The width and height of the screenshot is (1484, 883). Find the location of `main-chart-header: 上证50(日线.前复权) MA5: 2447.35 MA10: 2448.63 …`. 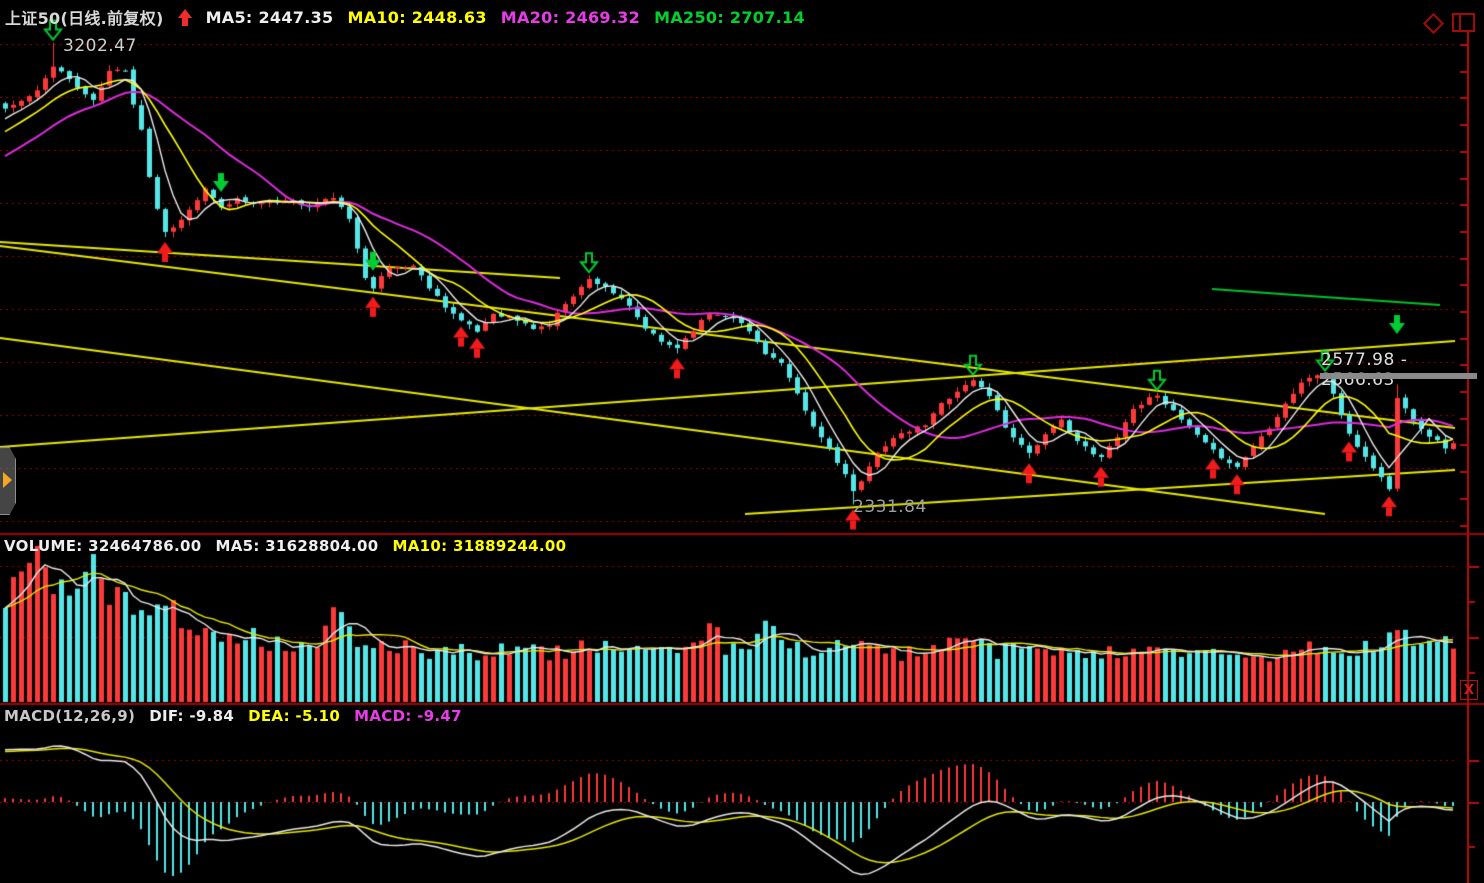

main-chart-header: 上证50(日线.前复权) MA5: 2447.35 MA10: 2448.63 … is located at coordinates (405, 17).